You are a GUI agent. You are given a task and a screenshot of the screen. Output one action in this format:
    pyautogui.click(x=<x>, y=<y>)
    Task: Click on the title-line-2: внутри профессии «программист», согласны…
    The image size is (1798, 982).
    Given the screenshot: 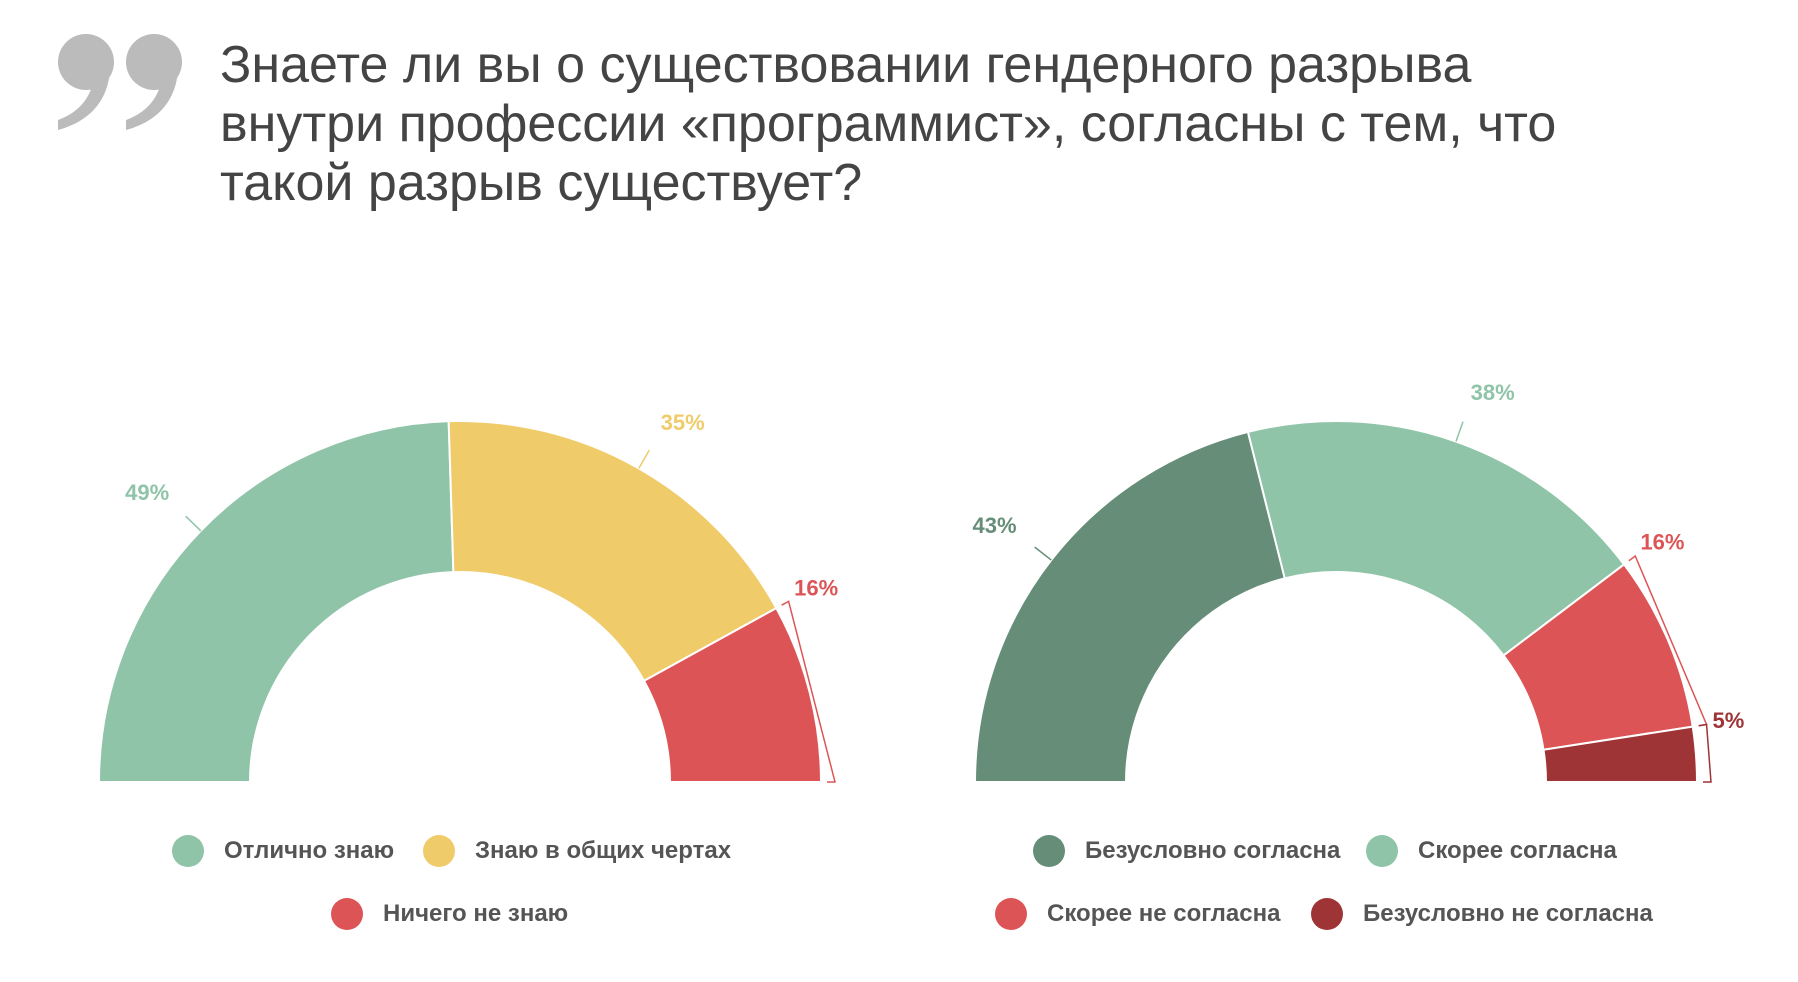 What is the action you would take?
    pyautogui.click(x=888, y=124)
    